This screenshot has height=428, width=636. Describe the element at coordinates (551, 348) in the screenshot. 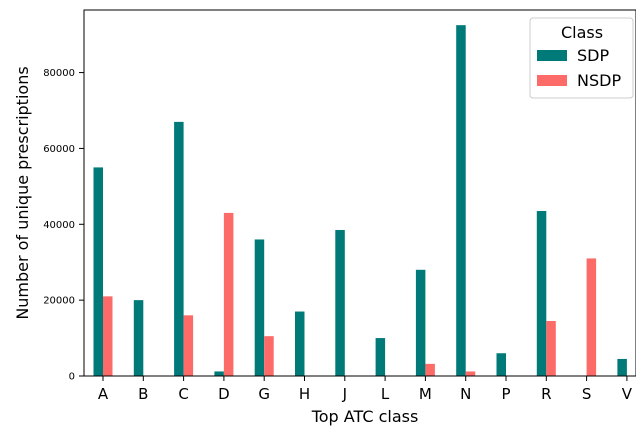

I see `bar-nsdp-R` at that location.